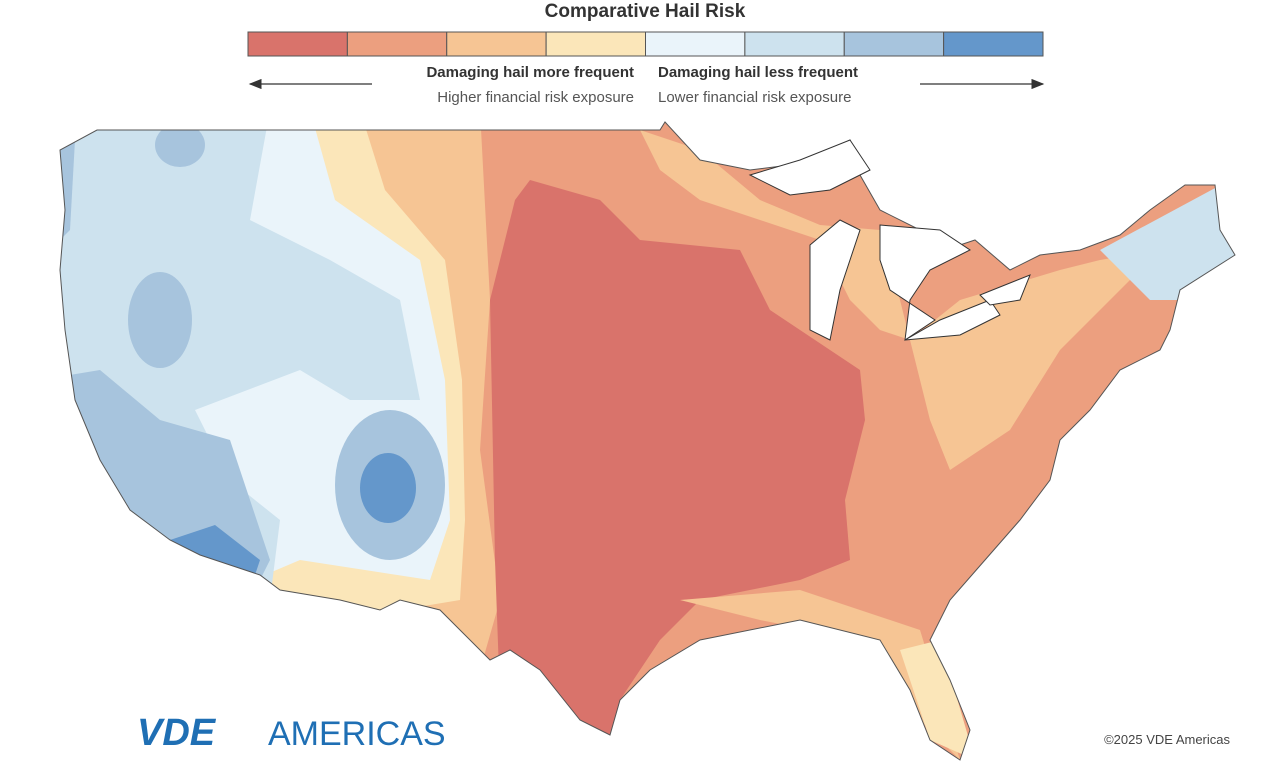 Image resolution: width=1280 pixels, height=777 pixels. Describe the element at coordinates (1167, 739) in the screenshot. I see `copyright: ©2025 VDE Americas` at that location.